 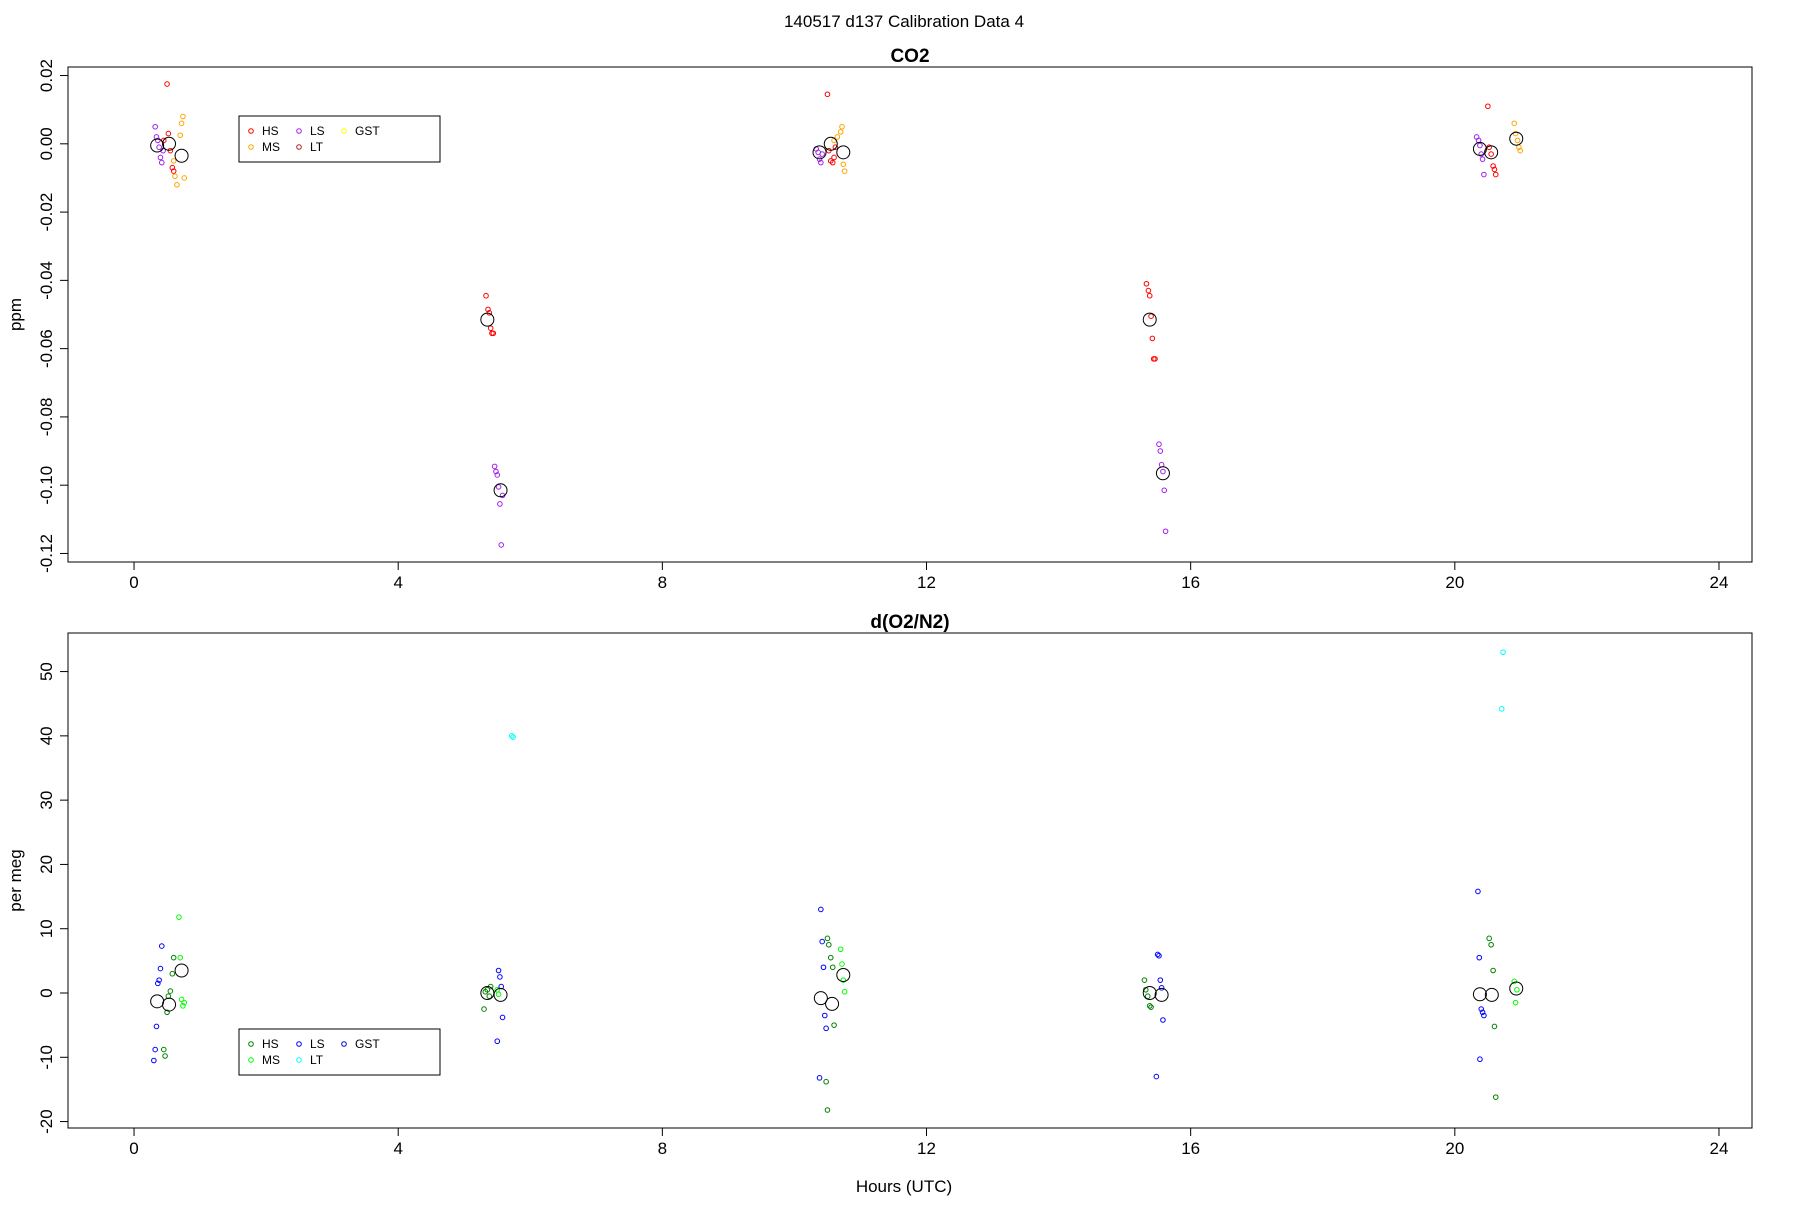 I want to click on panel-1-series-ms, so click(x=848, y=961).